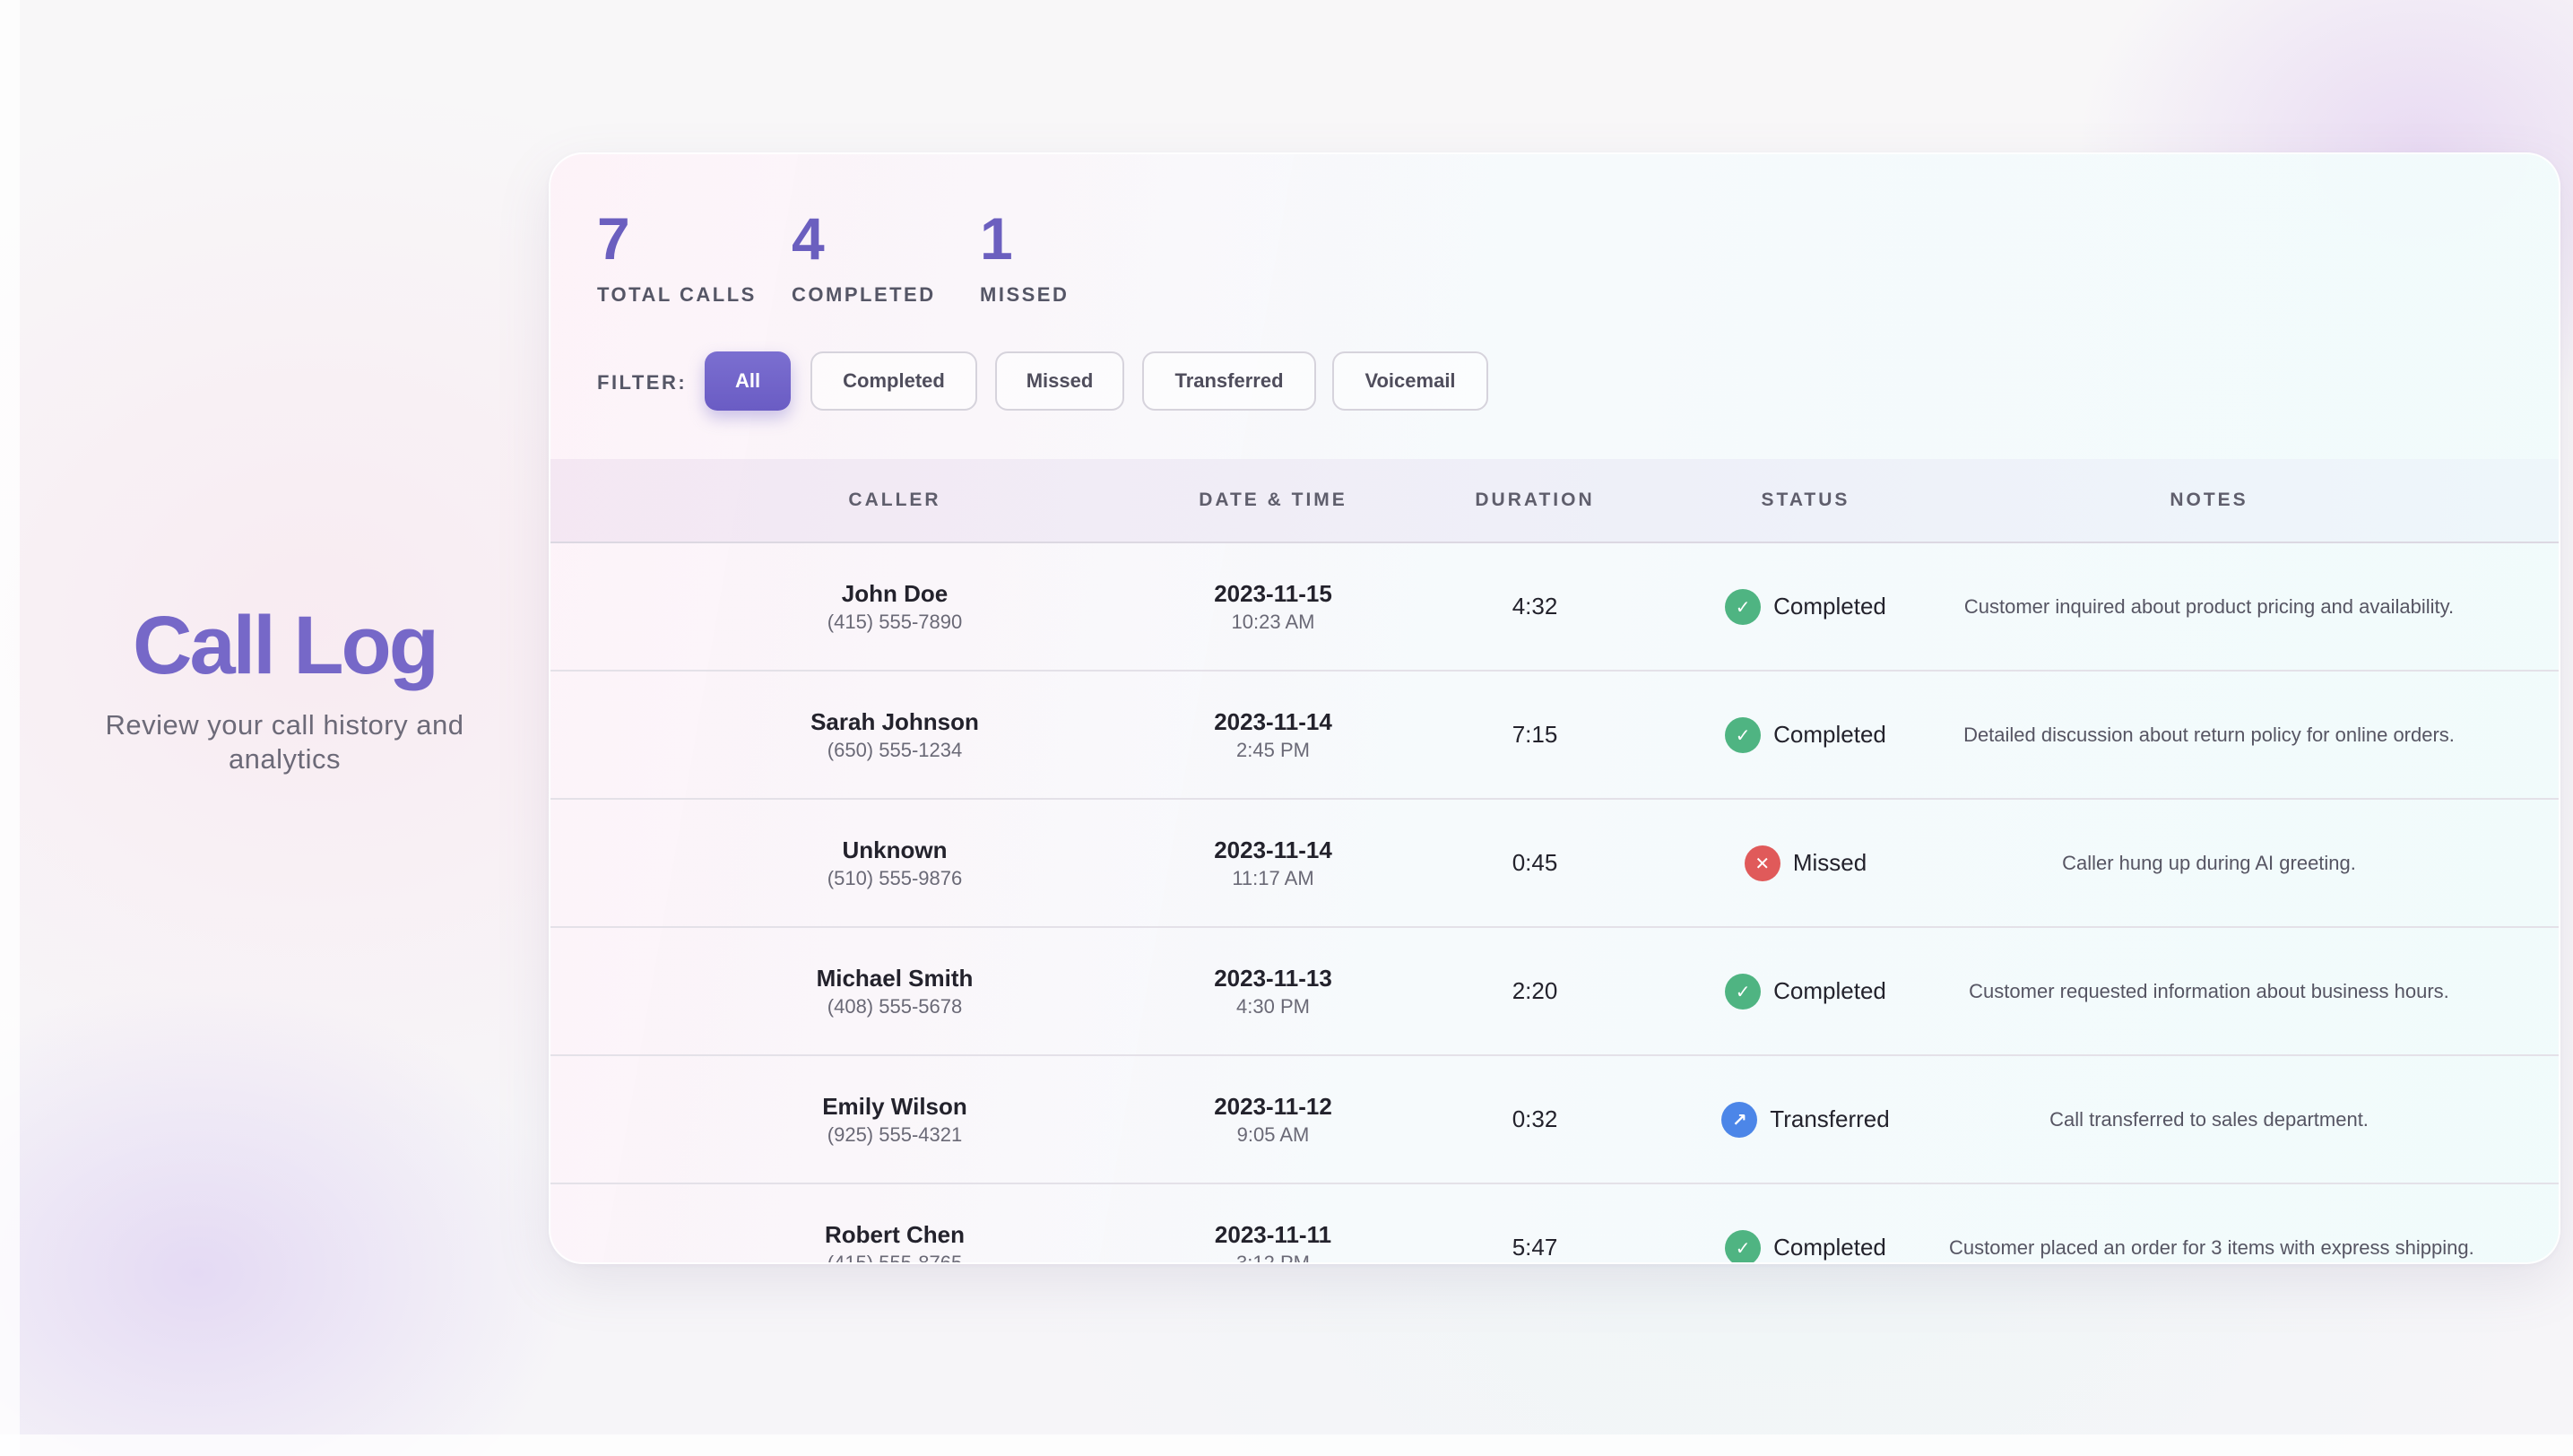  I want to click on caller-phone: (415) 555-7890, so click(895, 622).